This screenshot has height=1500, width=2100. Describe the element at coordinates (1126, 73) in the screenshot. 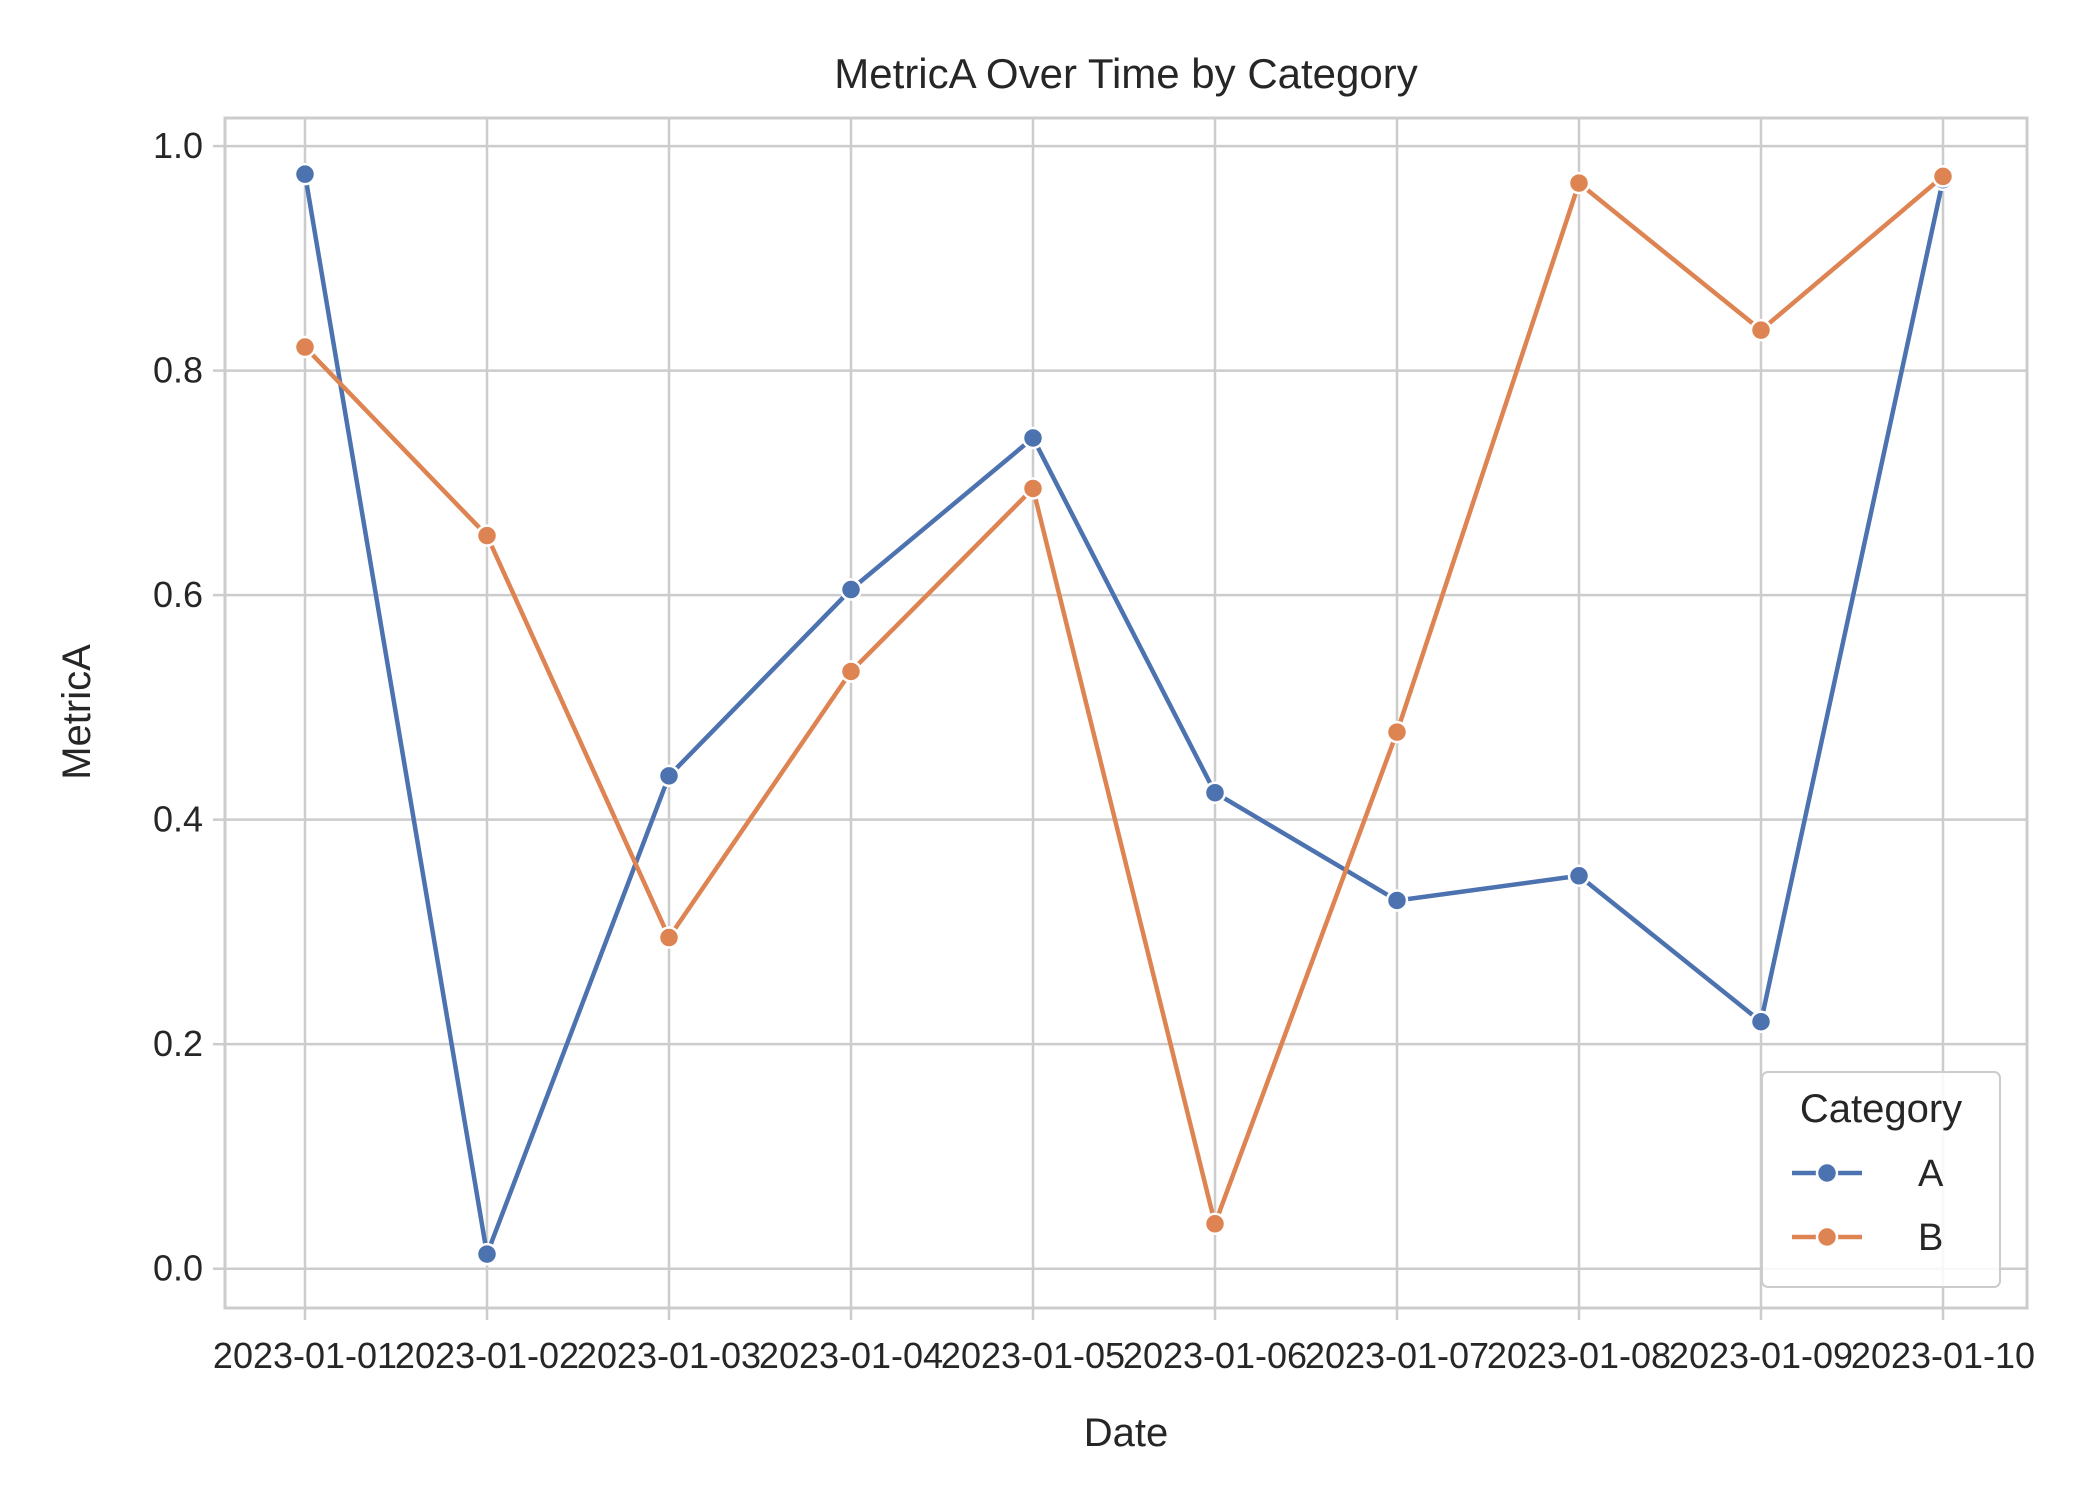

I see `chart-title: MetricA Over Time by Category` at that location.